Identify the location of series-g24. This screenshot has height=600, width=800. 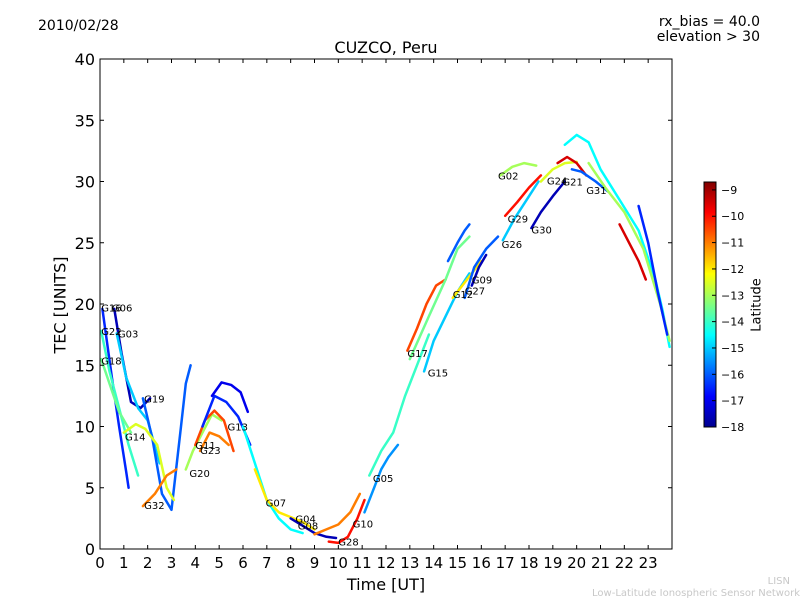
(558, 171).